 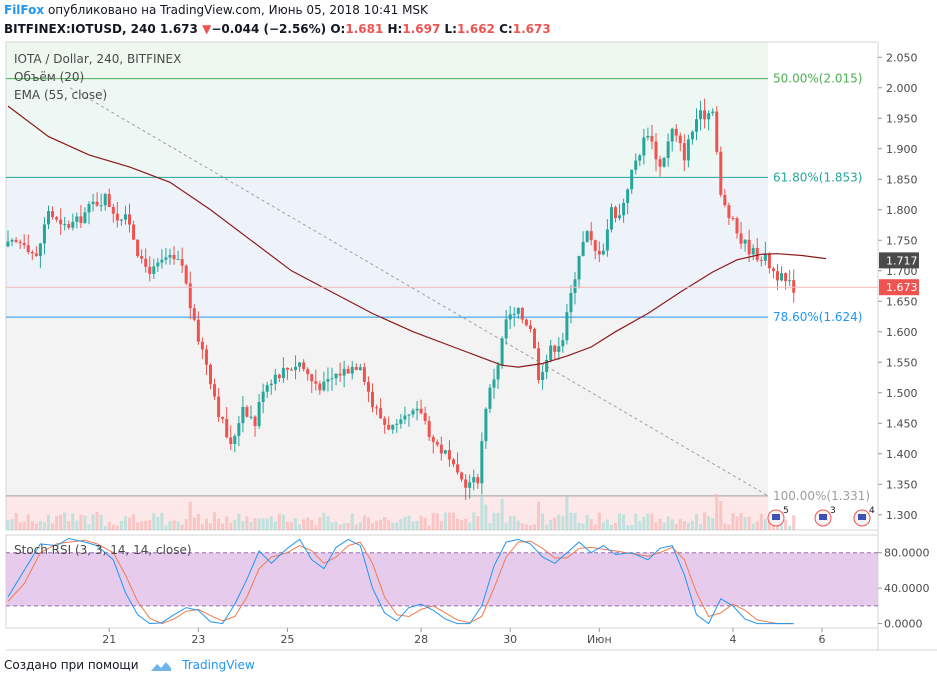 I want to click on low-value: 1.662, so click(x=475, y=29).